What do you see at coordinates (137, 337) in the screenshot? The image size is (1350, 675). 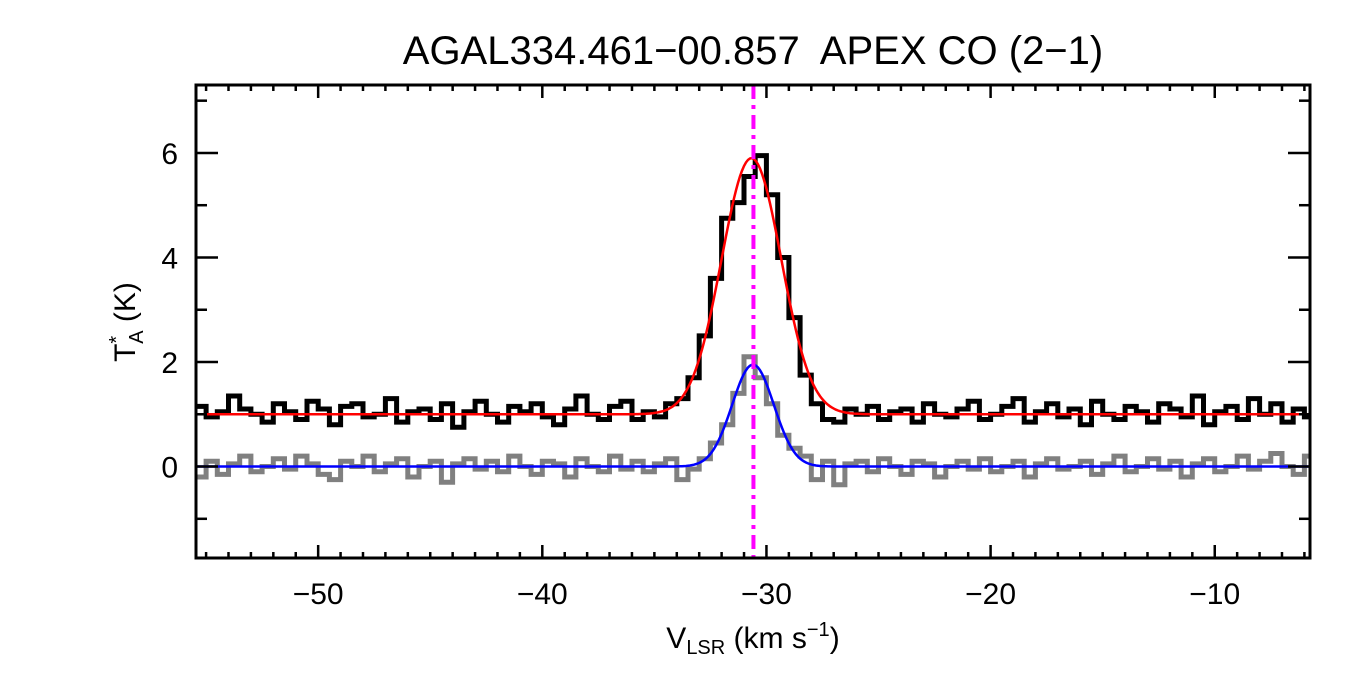 I see `y-label-sub: A` at bounding box center [137, 337].